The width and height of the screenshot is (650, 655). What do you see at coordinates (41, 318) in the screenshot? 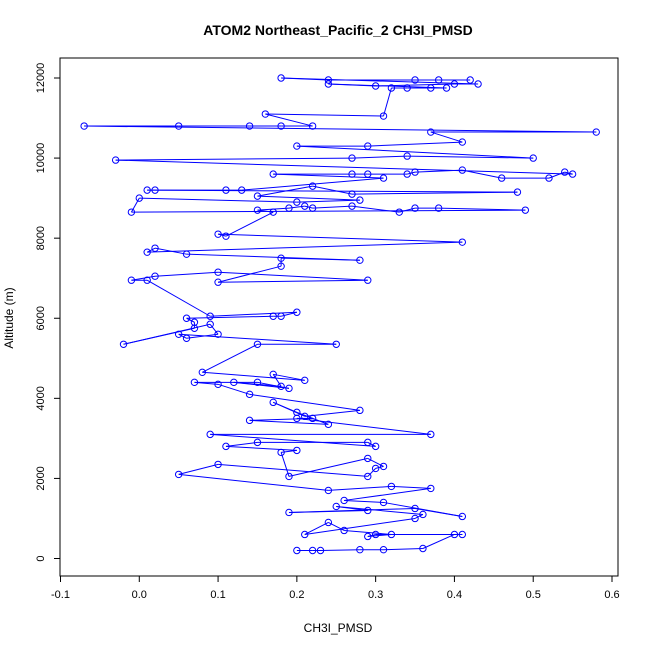
I see `y-tick-label: 6000` at bounding box center [41, 318].